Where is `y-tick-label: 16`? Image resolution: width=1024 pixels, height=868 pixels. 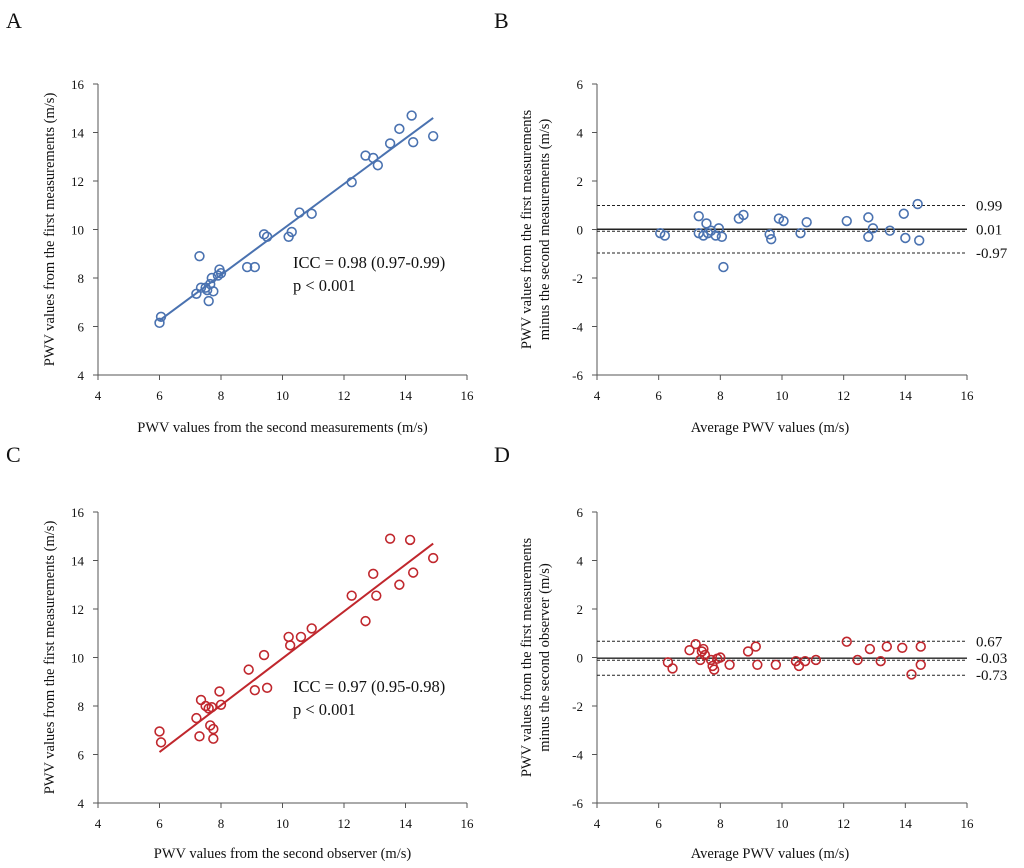 y-tick-label: 16 is located at coordinates (78, 512).